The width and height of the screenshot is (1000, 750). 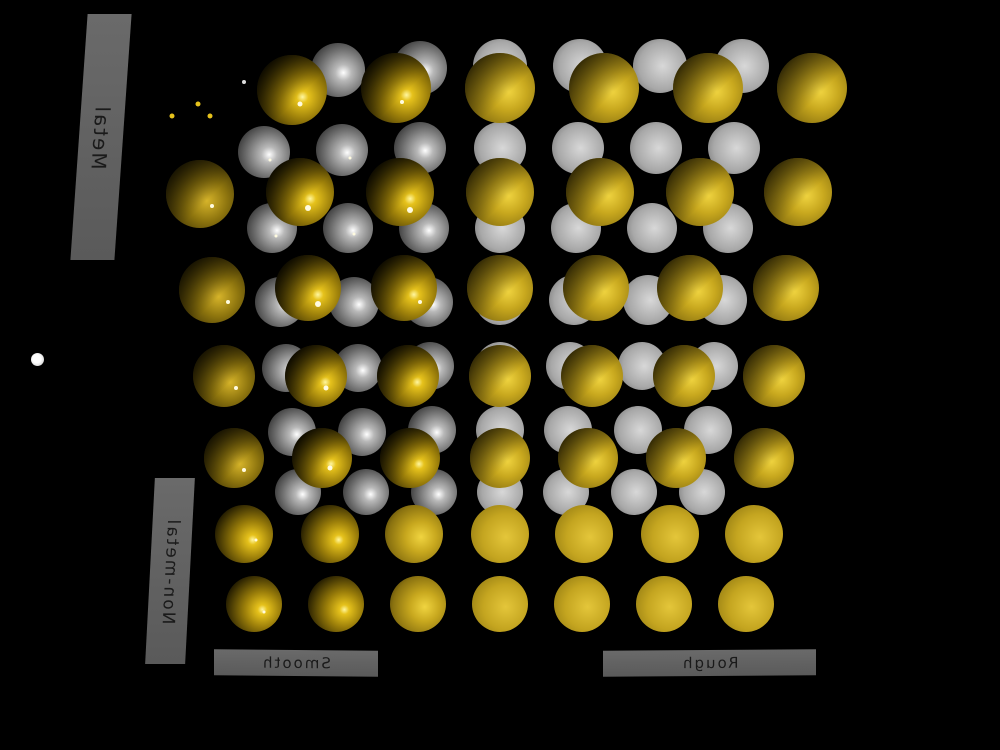 I want to click on non-metal-label: Non-metal, so click(x=170, y=571).